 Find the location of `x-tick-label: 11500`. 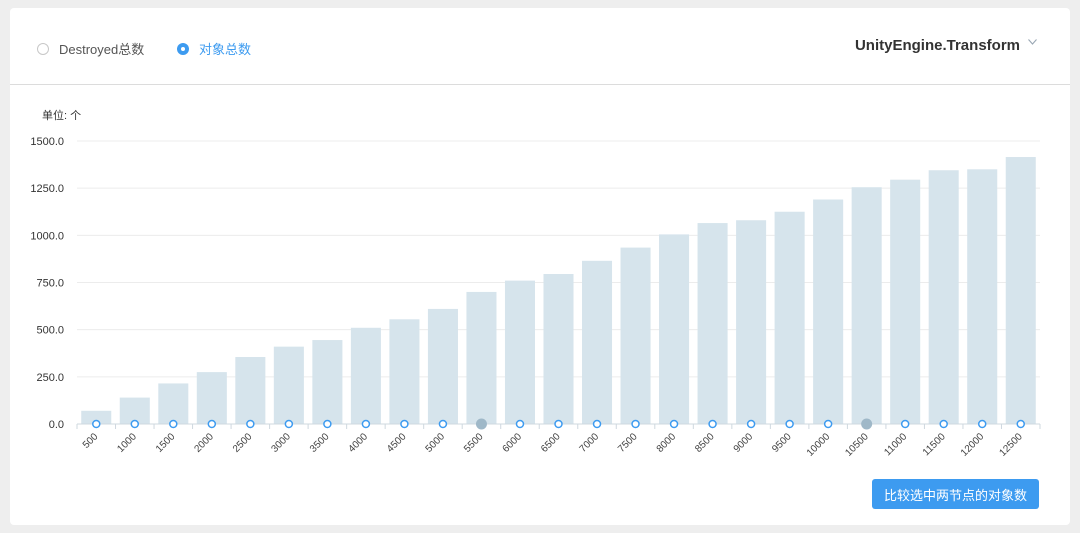

x-tick-label: 11500 is located at coordinates (934, 444).